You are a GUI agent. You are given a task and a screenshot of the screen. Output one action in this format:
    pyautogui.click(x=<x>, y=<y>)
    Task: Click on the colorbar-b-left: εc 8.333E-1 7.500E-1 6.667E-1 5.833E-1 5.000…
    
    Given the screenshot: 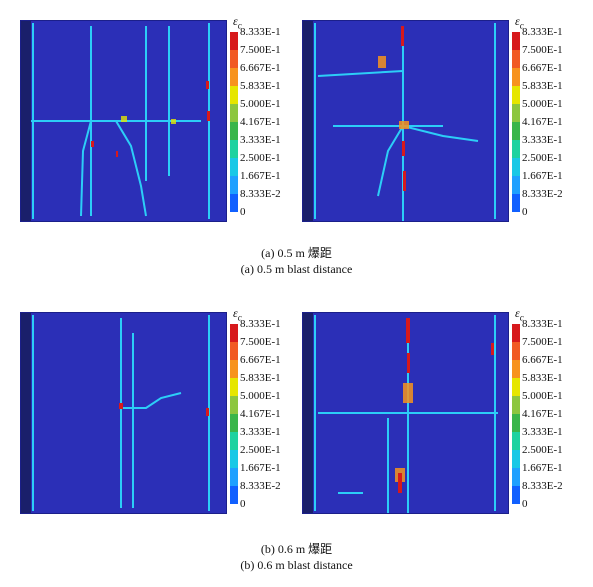 What is the action you would take?
    pyautogui.click(x=263, y=415)
    